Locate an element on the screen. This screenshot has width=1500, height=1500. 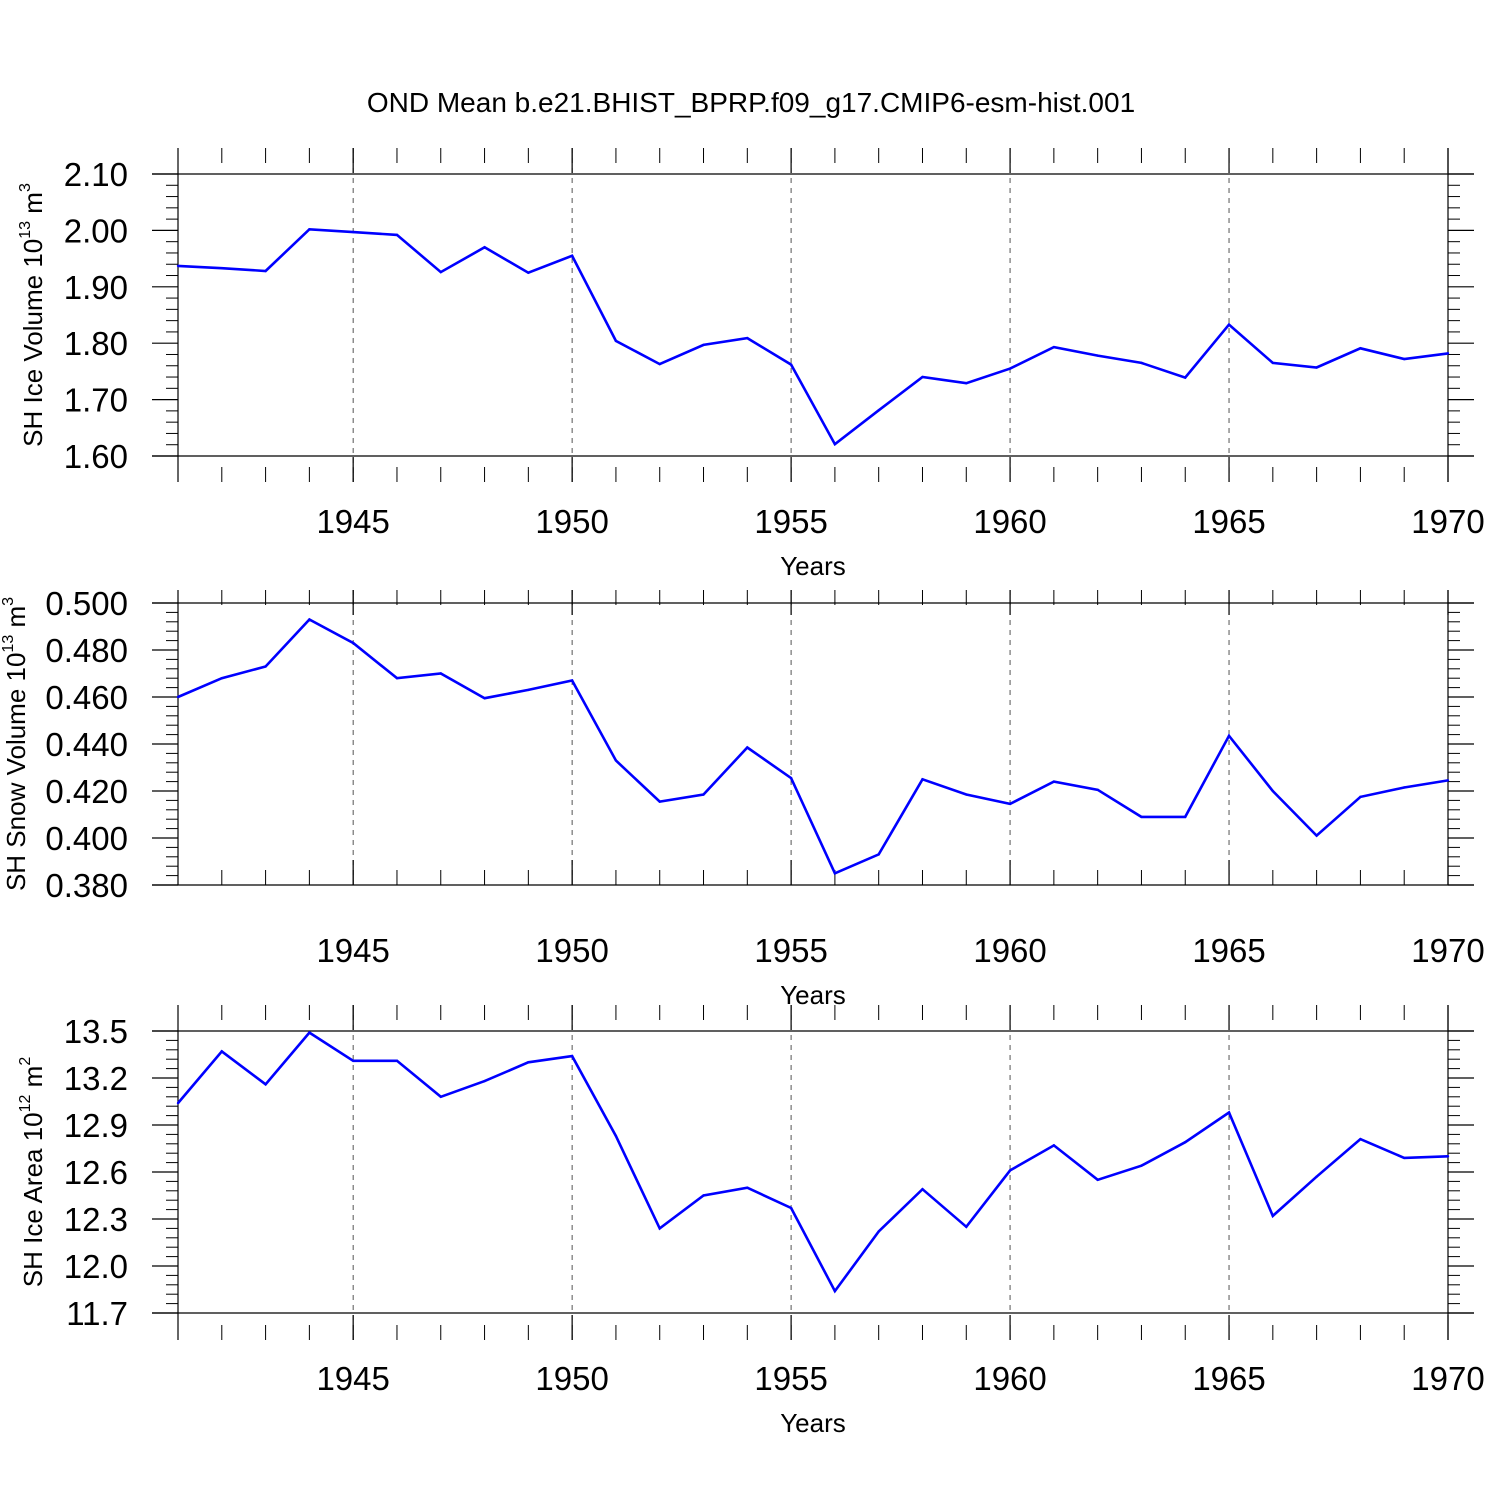
y-tick-label: 0.460 is located at coordinates (86, 697).